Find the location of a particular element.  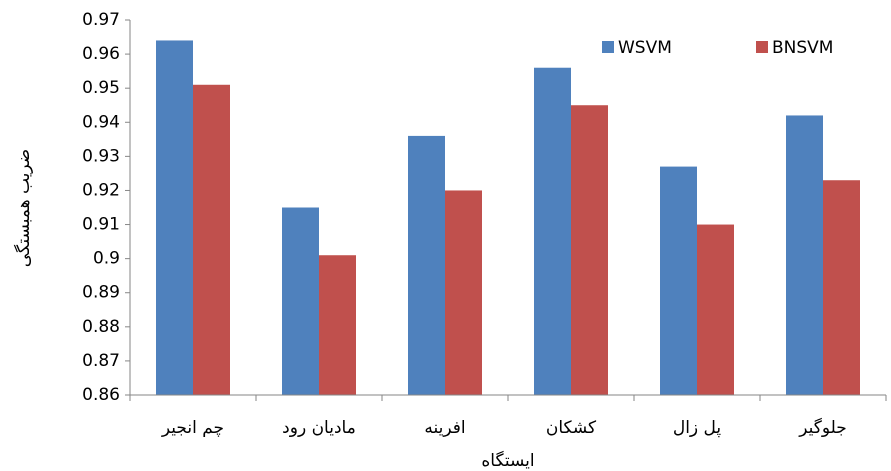

x-axis-label: ایستگاه is located at coordinates (507, 460).